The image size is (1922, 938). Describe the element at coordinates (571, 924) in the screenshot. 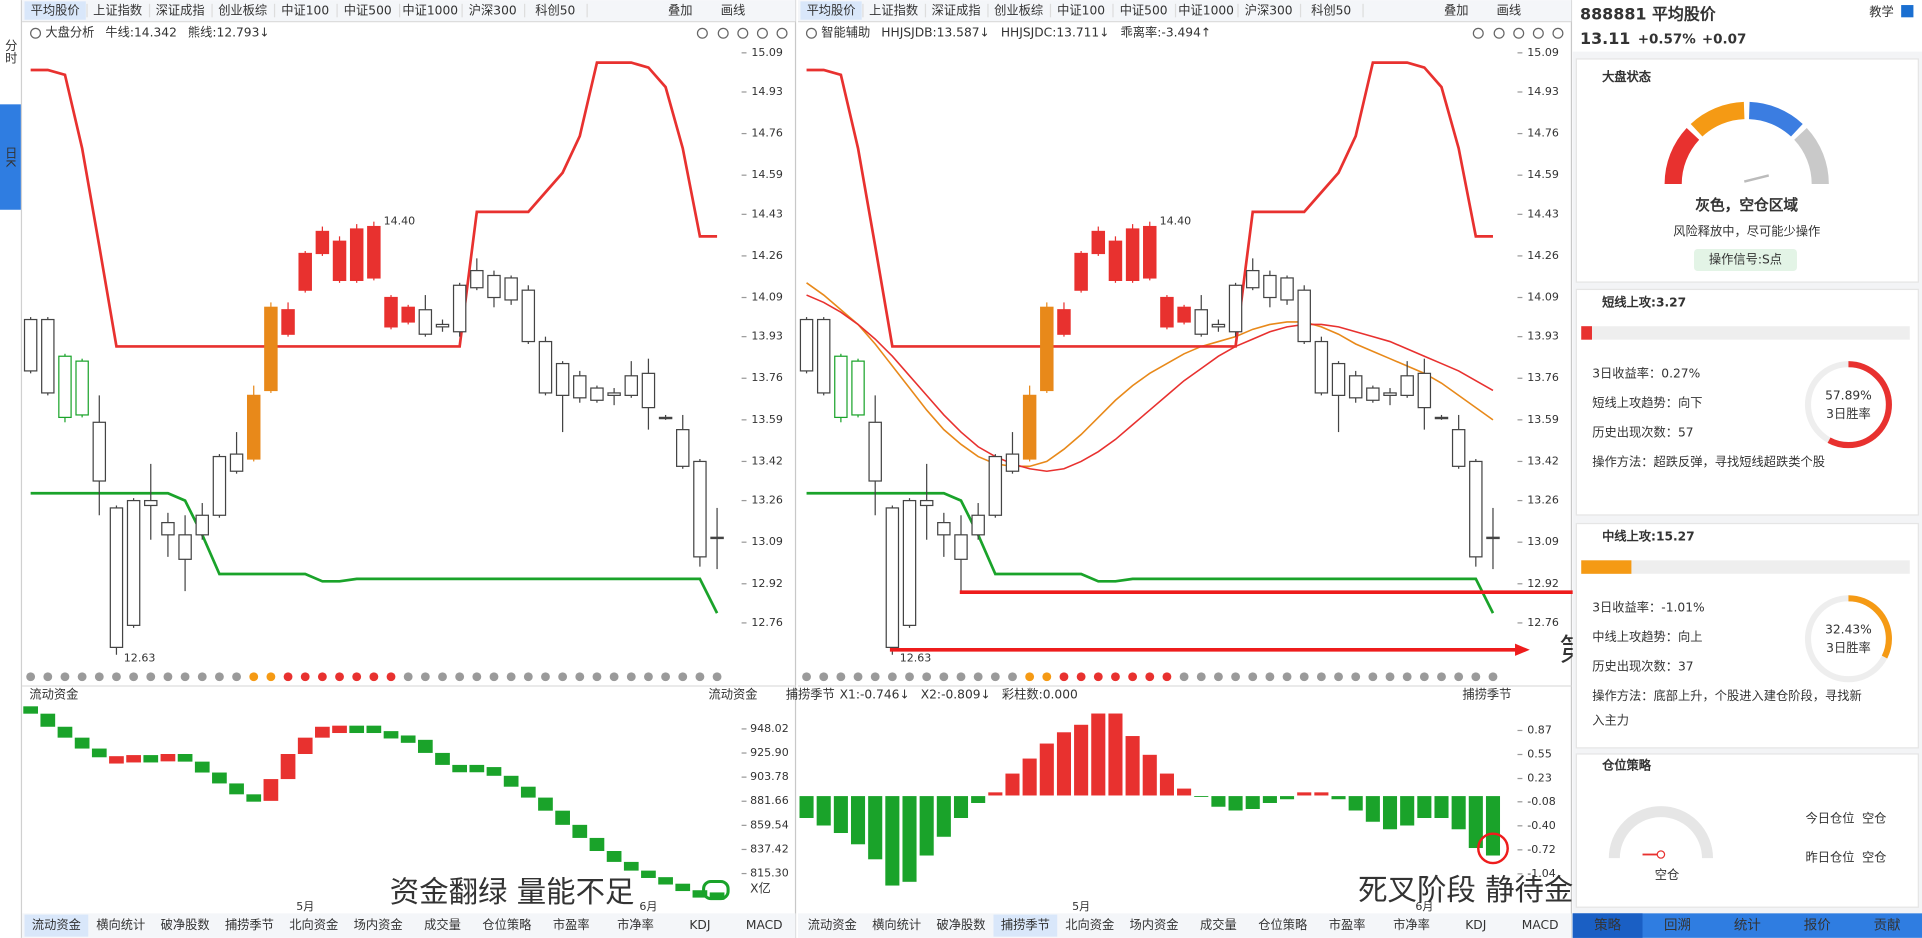

I see `bottom-tab: 市盈率` at that location.